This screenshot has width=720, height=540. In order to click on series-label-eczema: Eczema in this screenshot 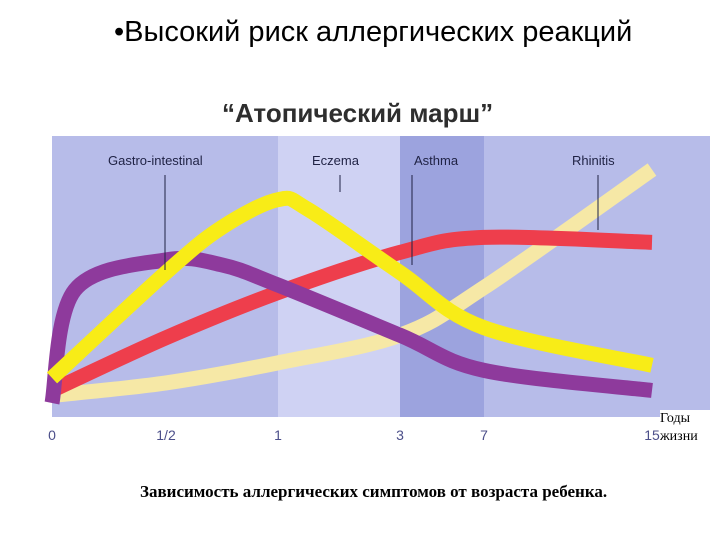, I will do `click(336, 160)`.